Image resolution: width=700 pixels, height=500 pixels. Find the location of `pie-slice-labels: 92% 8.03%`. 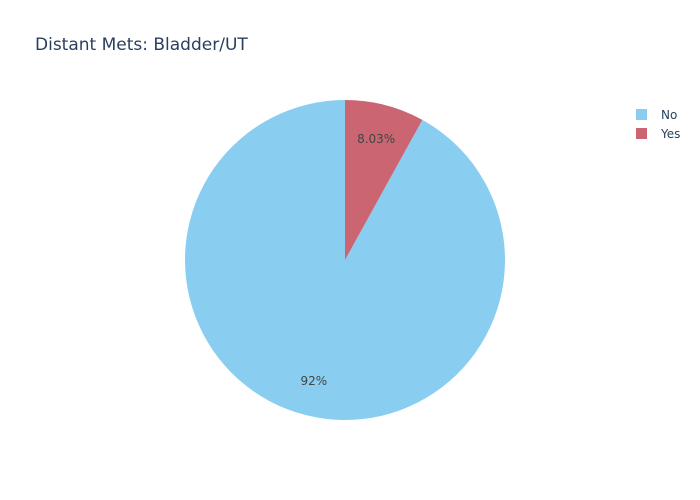

pie-slice-labels: 92% 8.03% is located at coordinates (348, 260).